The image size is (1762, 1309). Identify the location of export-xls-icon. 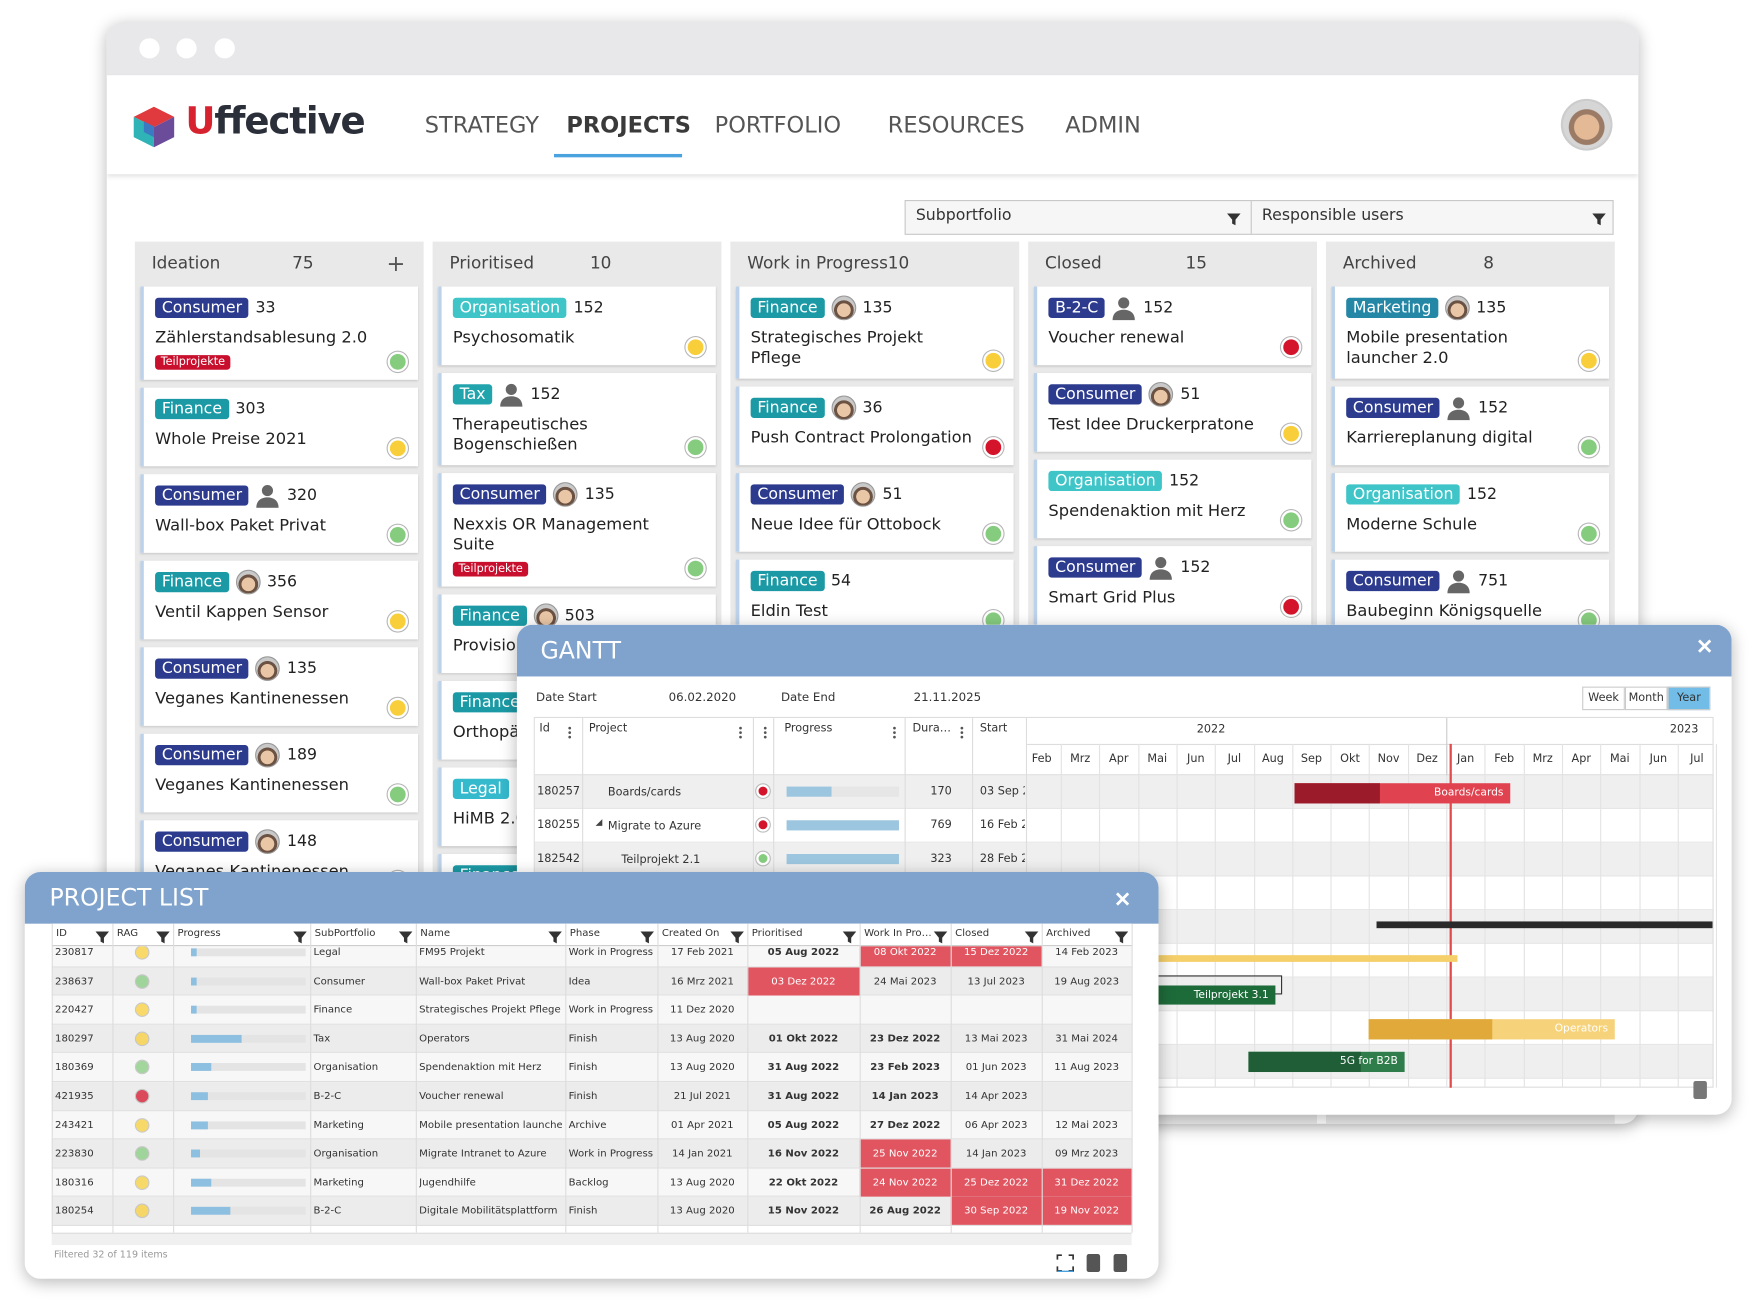
(1120, 1263).